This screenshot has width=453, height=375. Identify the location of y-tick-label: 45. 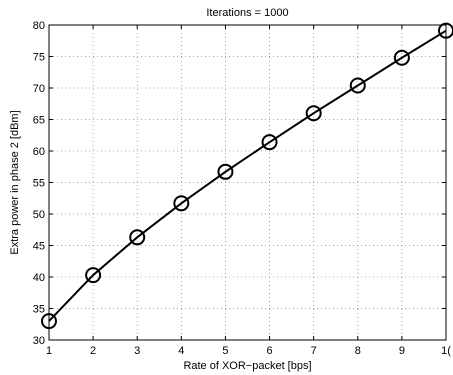
(39, 247).